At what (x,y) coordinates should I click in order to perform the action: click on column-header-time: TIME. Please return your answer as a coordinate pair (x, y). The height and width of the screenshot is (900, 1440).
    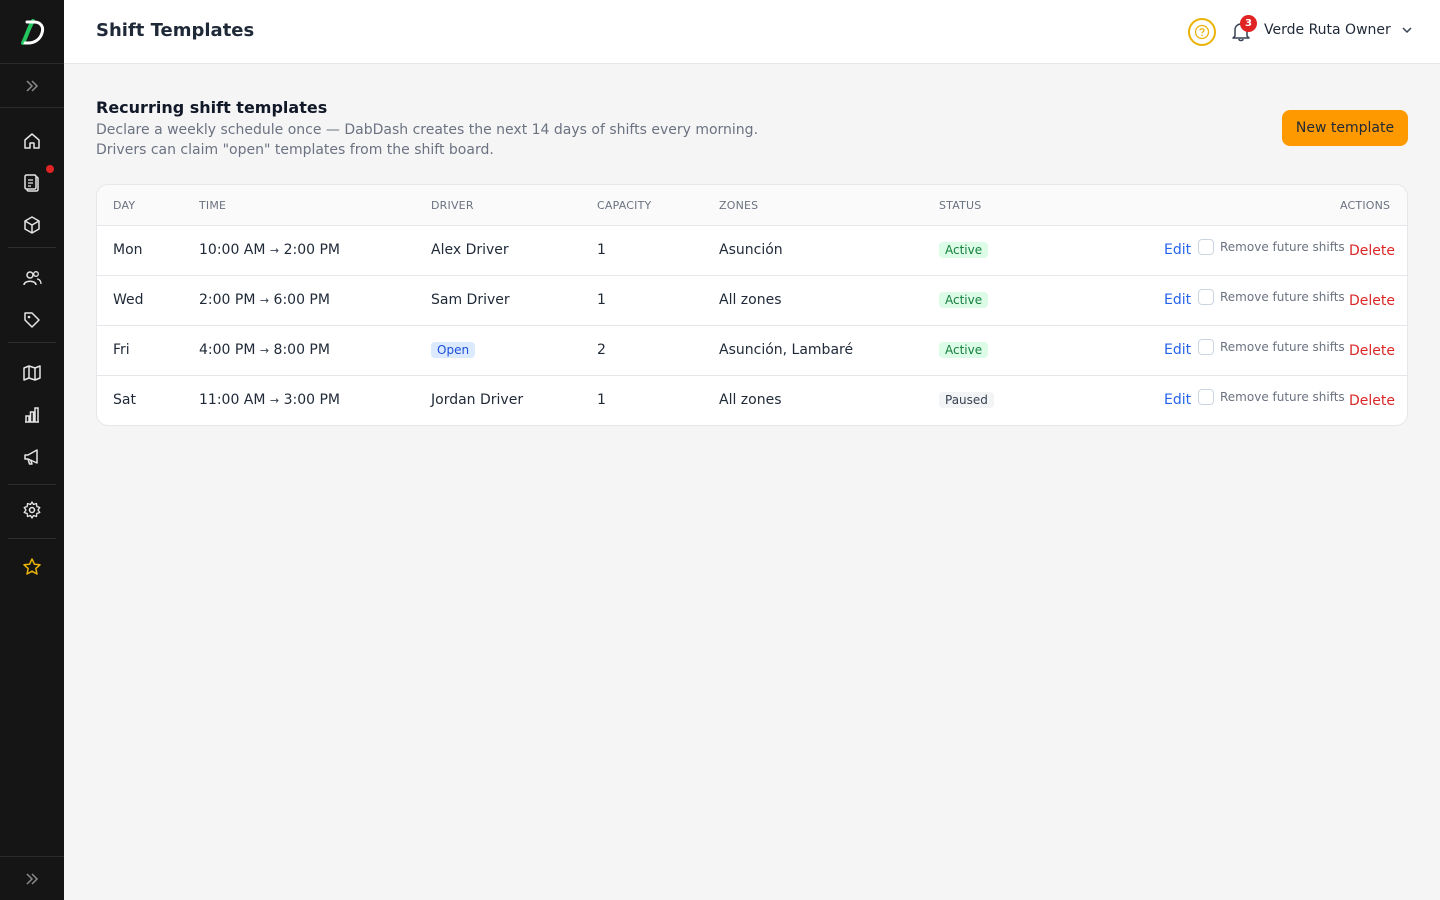
    Looking at the image, I should click on (213, 205).